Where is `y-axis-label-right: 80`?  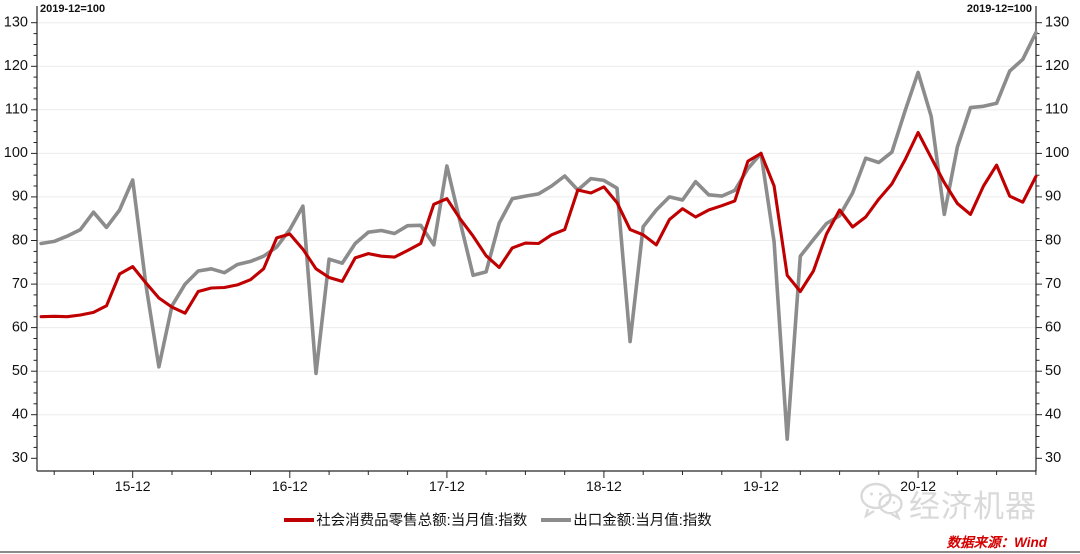 y-axis-label-right: 80 is located at coordinates (1053, 240).